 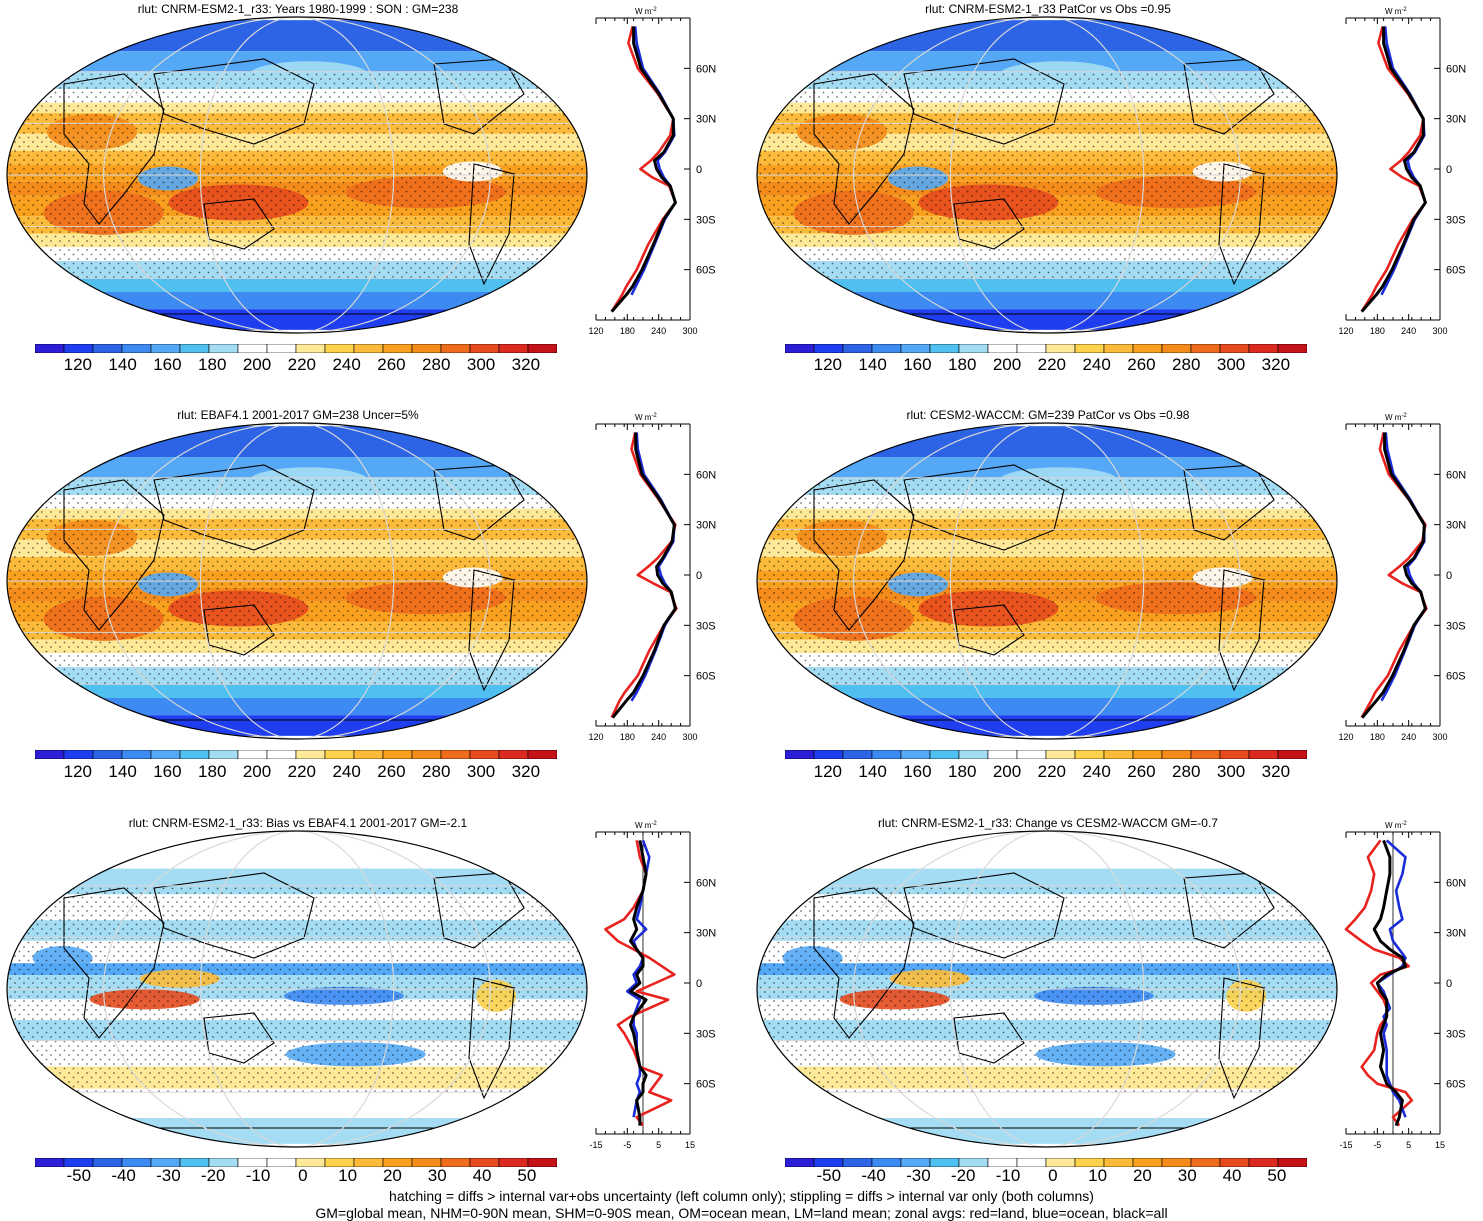 I want to click on zonal-x-tick-label: 5, so click(x=658, y=1145).